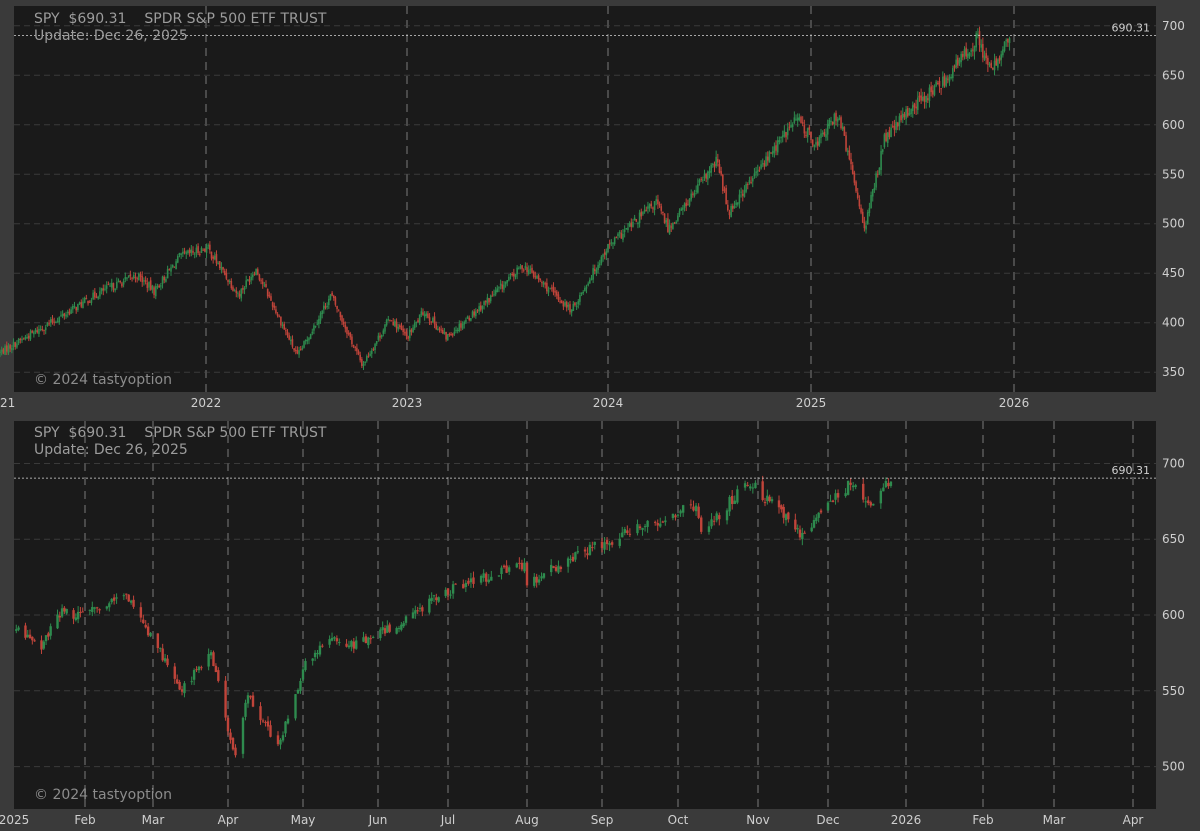  What do you see at coordinates (1131, 27) in the screenshot?
I see `last-price-label: 690.31` at bounding box center [1131, 27].